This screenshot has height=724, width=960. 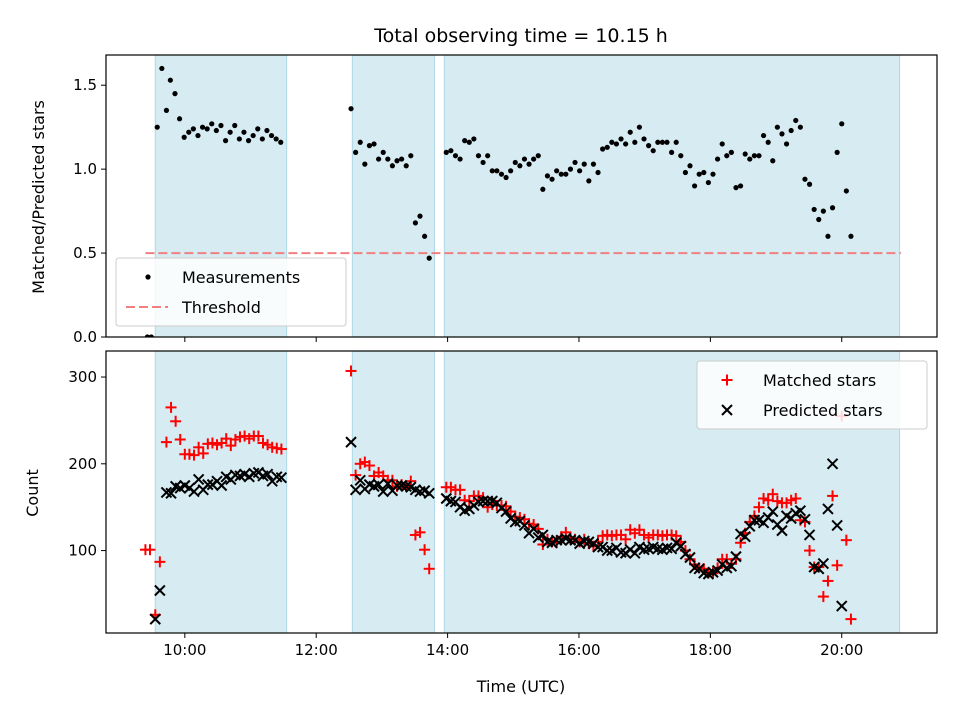 I want to click on legend-marker-predicted, so click(x=727, y=410).